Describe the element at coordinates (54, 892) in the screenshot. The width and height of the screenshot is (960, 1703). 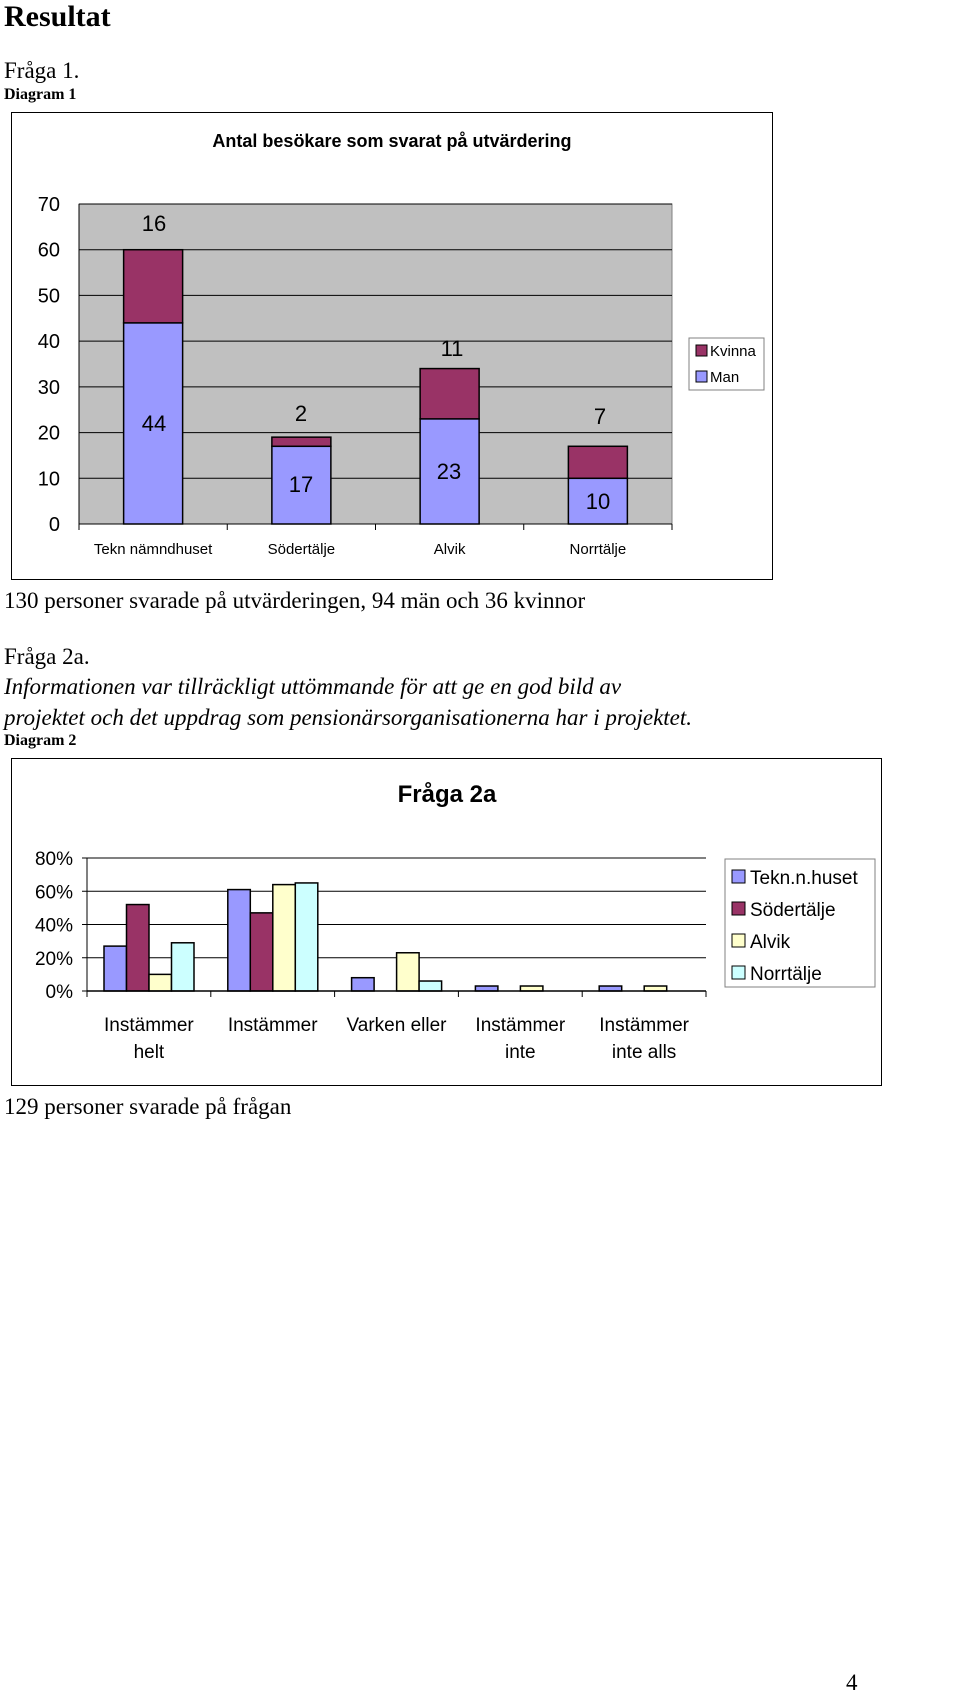
I see `chart-2-y-tick-label: 60%` at that location.